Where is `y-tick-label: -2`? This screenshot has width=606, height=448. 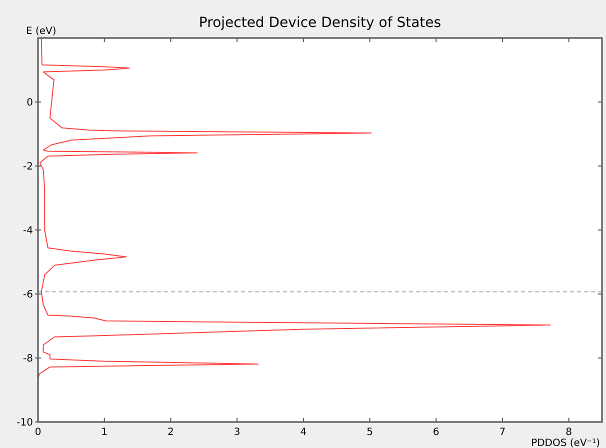 y-tick-label: -2 is located at coordinates (28, 167).